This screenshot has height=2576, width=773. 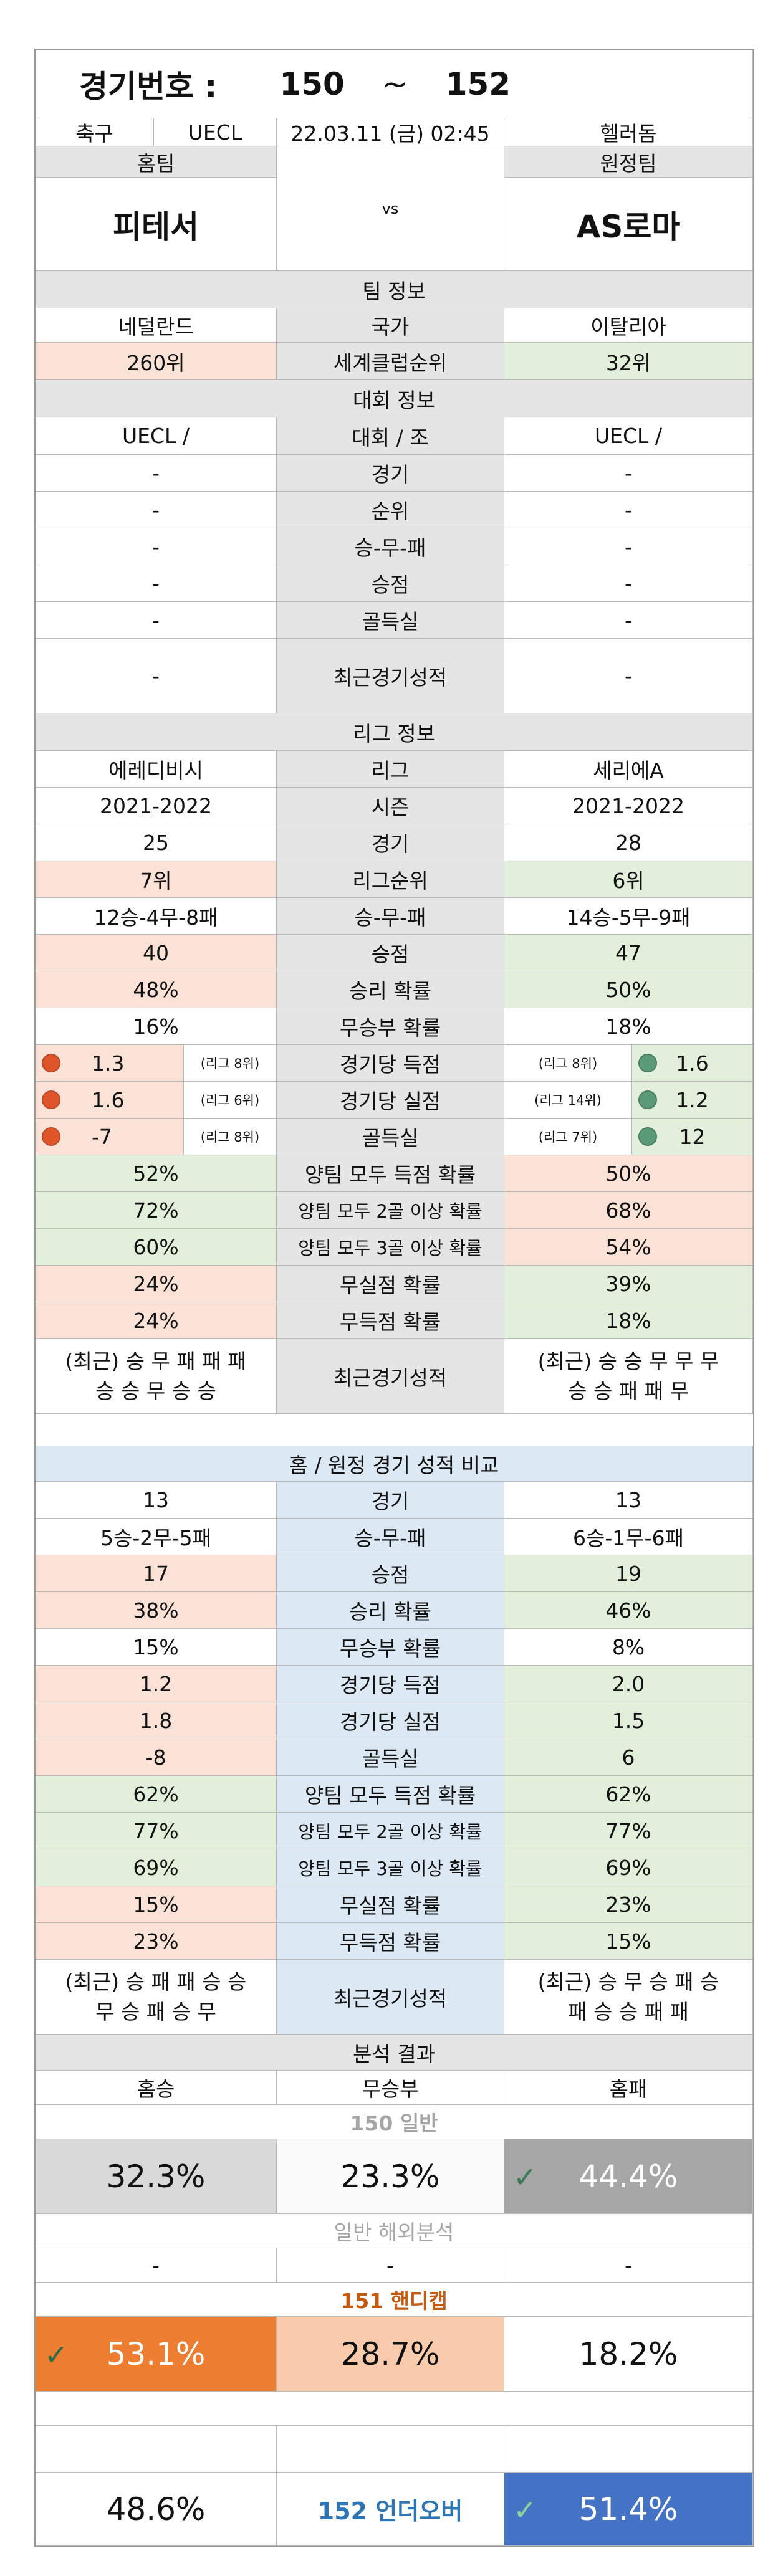 I want to click on row-label: 승리 확률, so click(x=391, y=1611).